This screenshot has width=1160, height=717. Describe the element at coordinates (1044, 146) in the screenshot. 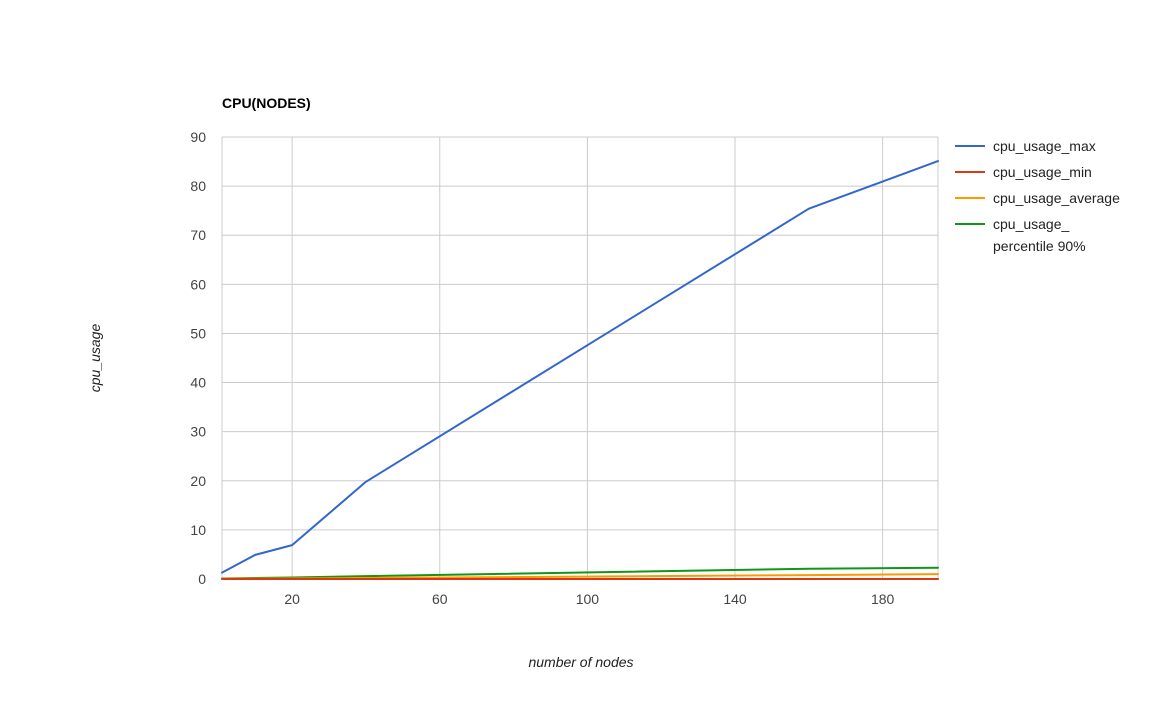

I see `legend-label: cpu_usage_max` at that location.